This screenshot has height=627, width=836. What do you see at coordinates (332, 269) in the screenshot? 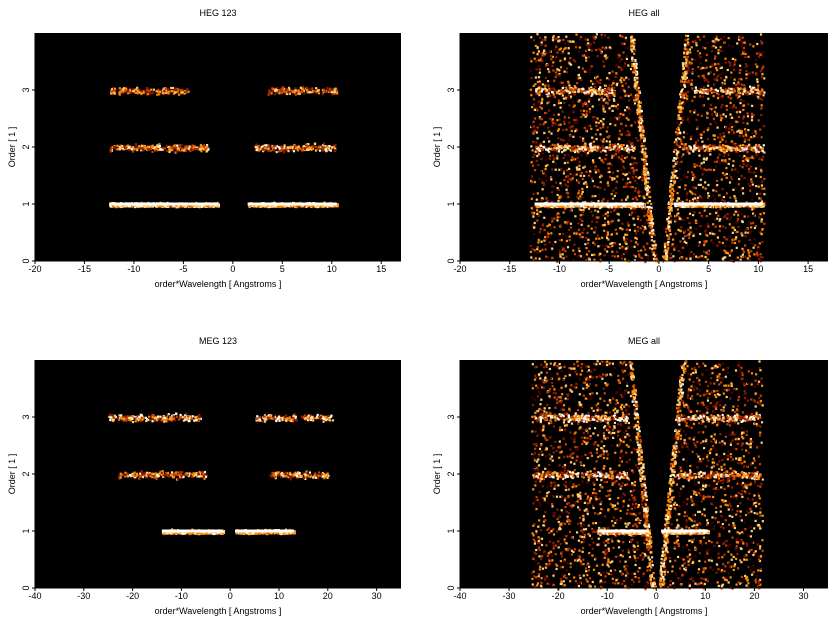
I see `x-tick-label: 10` at bounding box center [332, 269].